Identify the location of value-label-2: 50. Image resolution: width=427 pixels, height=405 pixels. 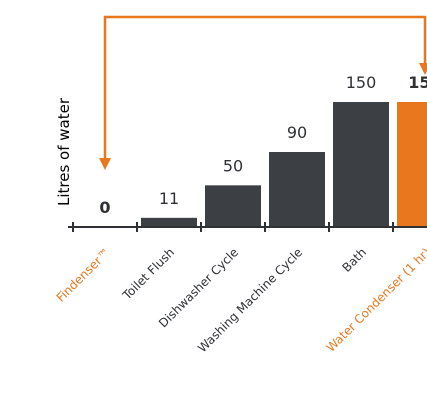
(233, 165).